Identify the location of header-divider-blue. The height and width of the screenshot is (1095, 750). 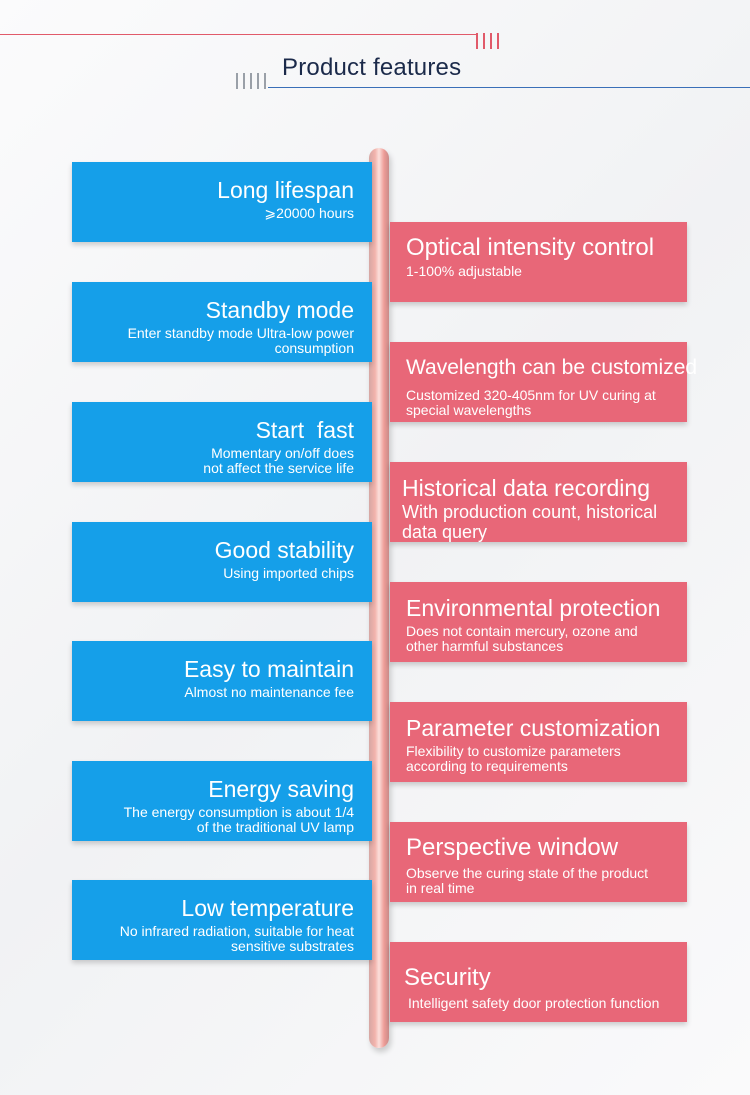
(509, 87).